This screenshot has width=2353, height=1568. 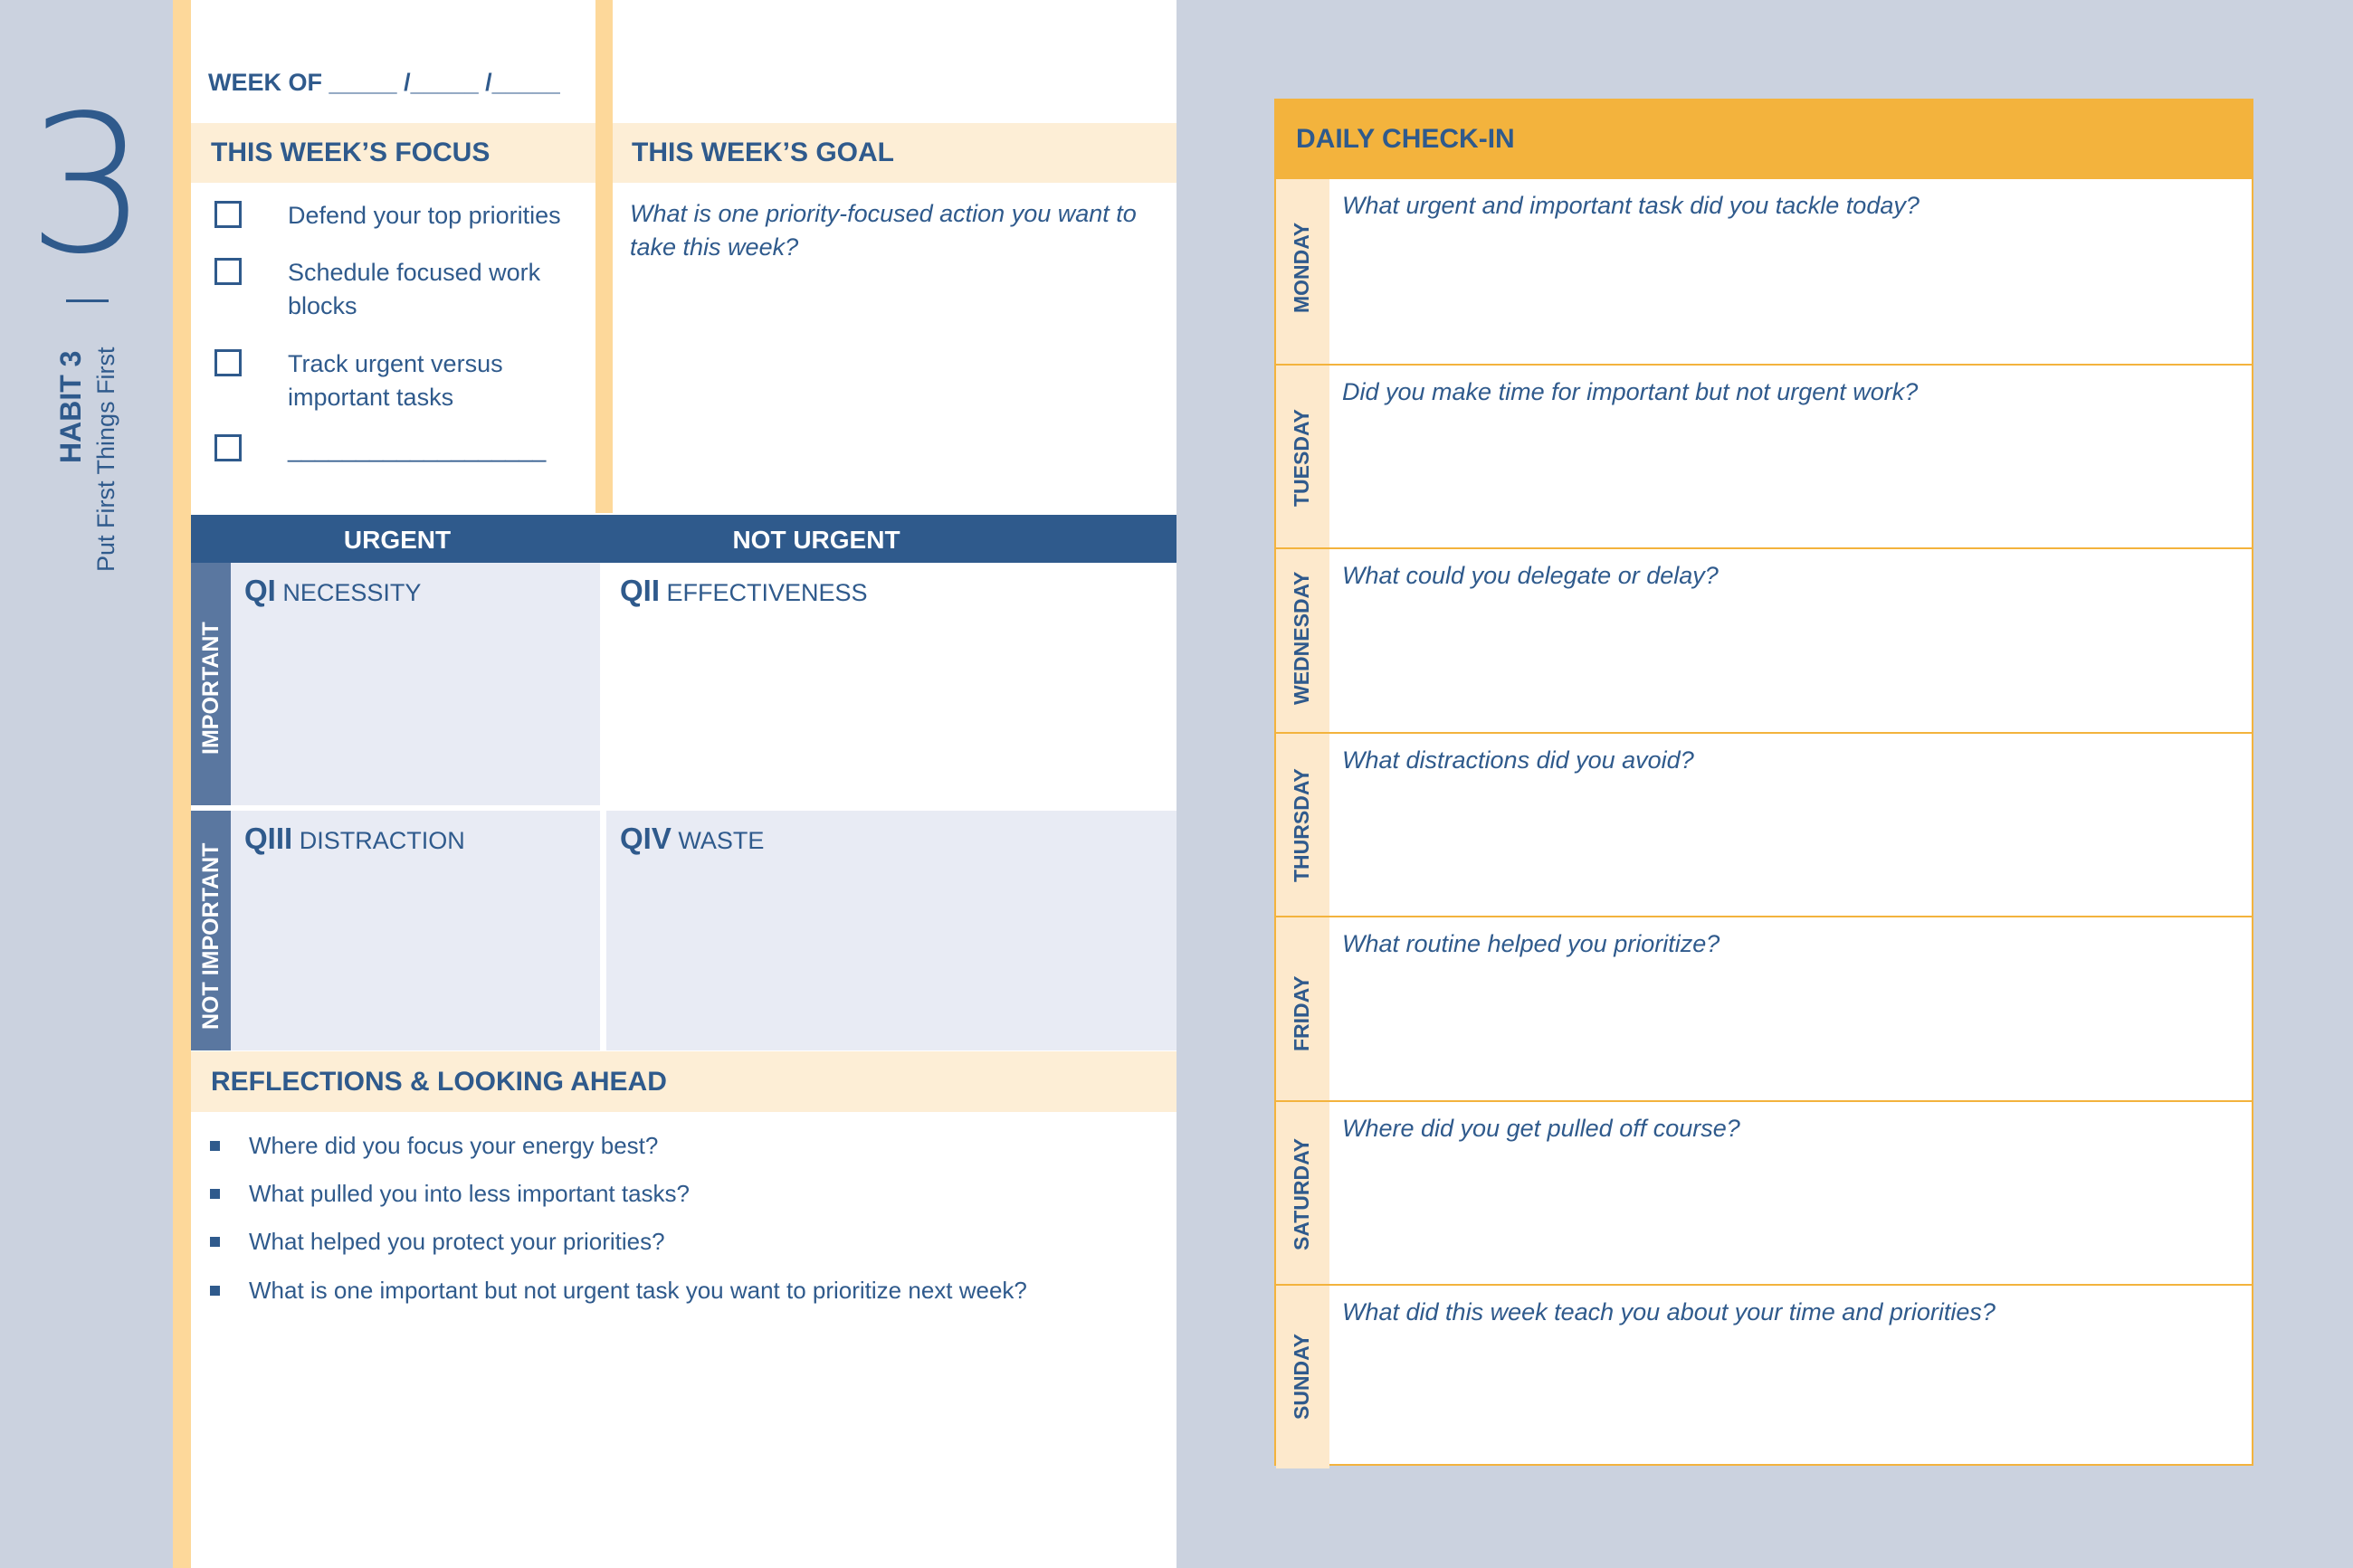 I want to click on important-strip: IMPORTANT, so click(x=211, y=684).